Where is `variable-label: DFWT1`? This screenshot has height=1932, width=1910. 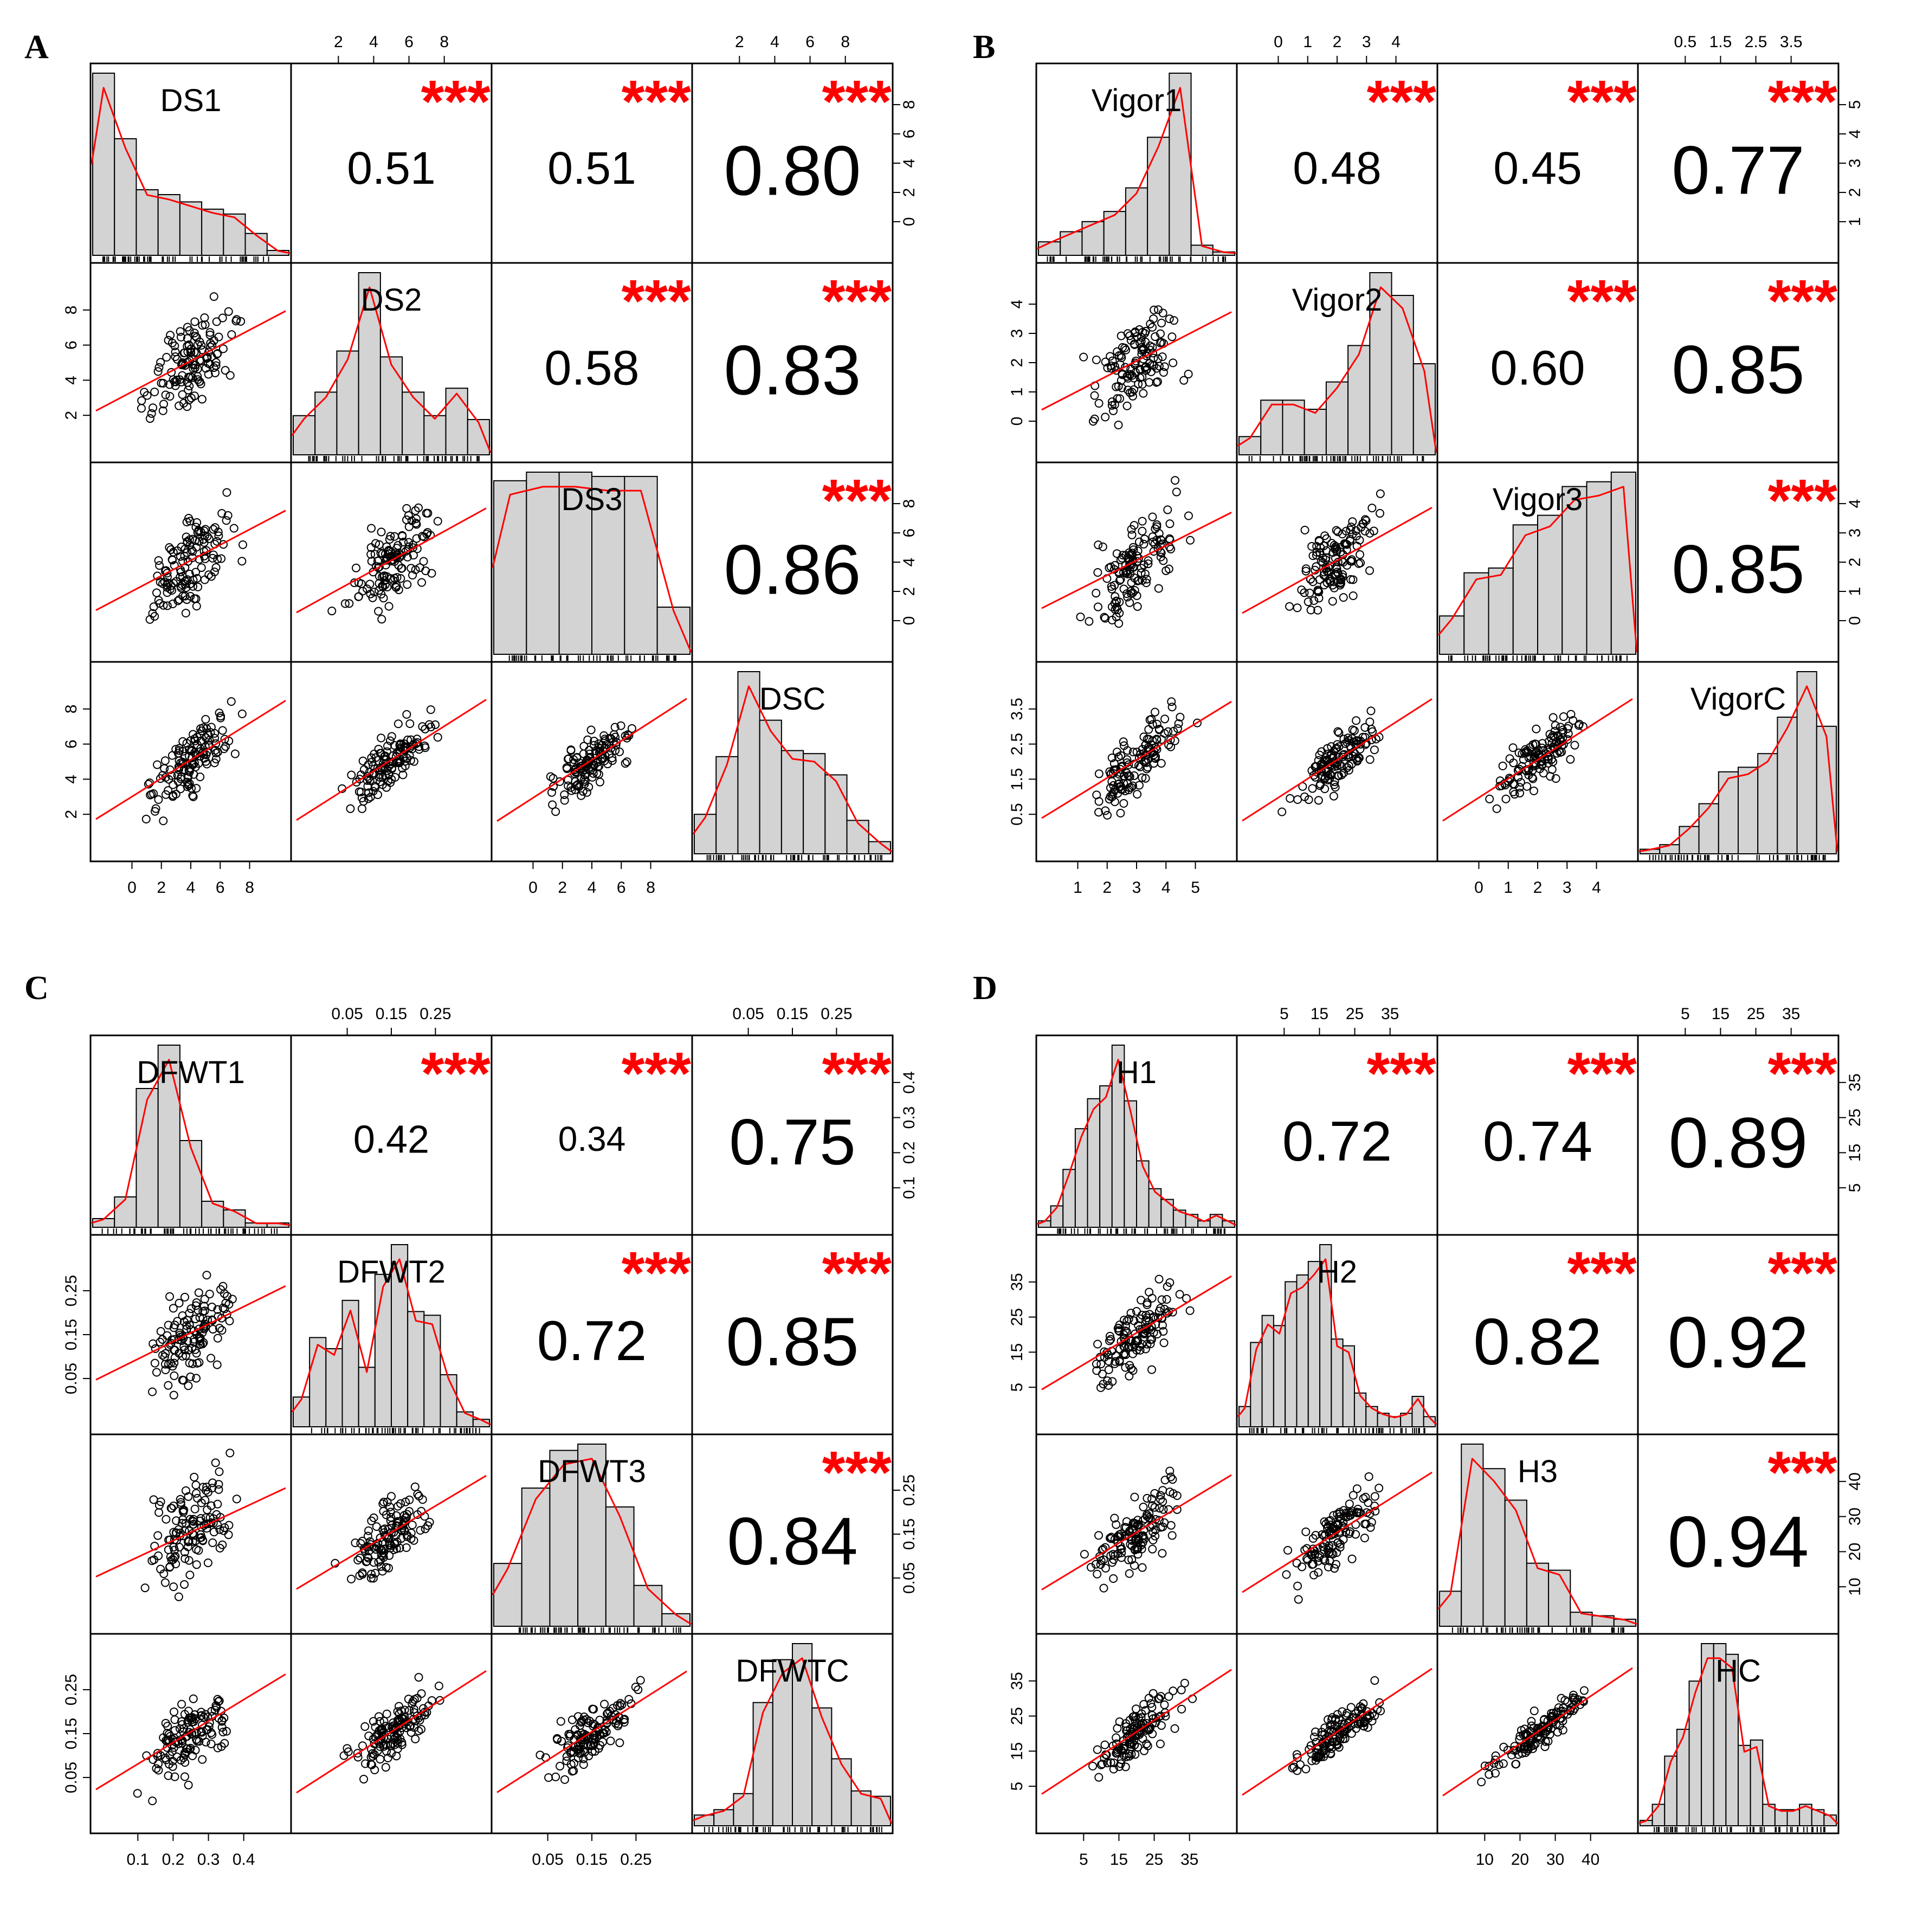
variable-label: DFWT1 is located at coordinates (191, 1072).